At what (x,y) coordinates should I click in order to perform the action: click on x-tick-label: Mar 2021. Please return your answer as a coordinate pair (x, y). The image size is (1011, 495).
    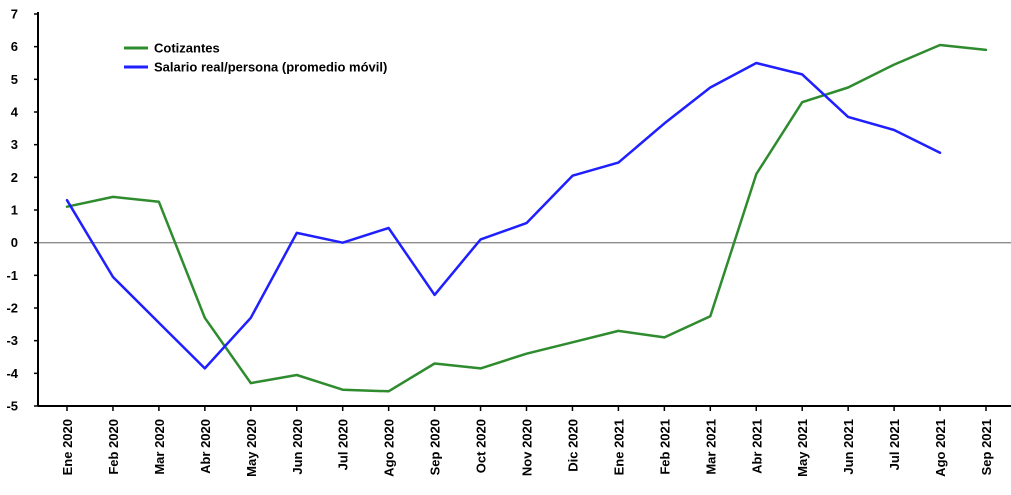
    Looking at the image, I should click on (710, 447).